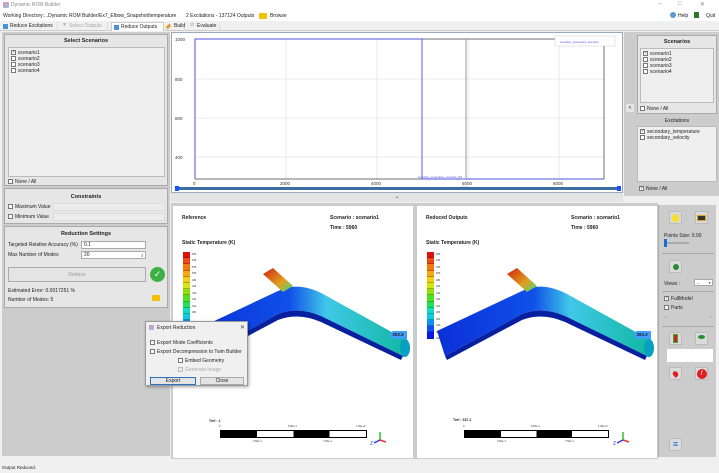 The height and width of the screenshot is (473, 719). Describe the element at coordinates (344, 228) in the screenshot. I see `reference-time: Time : 5960` at that location.